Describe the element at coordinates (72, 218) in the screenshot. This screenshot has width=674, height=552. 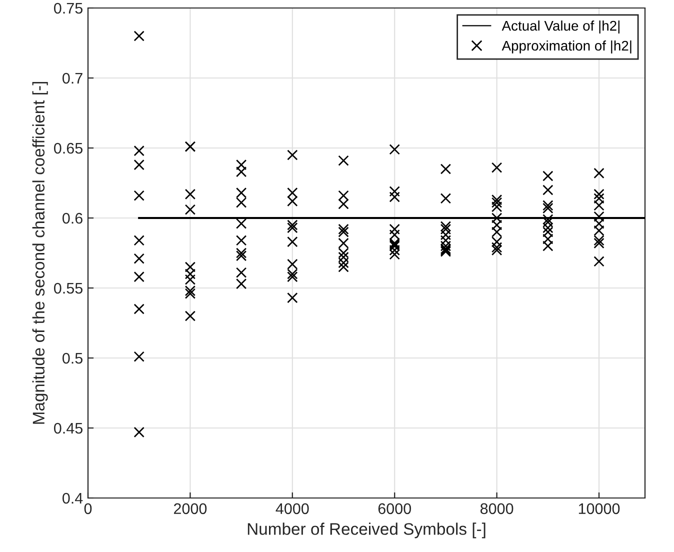
I see `y-tick-label: 0.6` at that location.